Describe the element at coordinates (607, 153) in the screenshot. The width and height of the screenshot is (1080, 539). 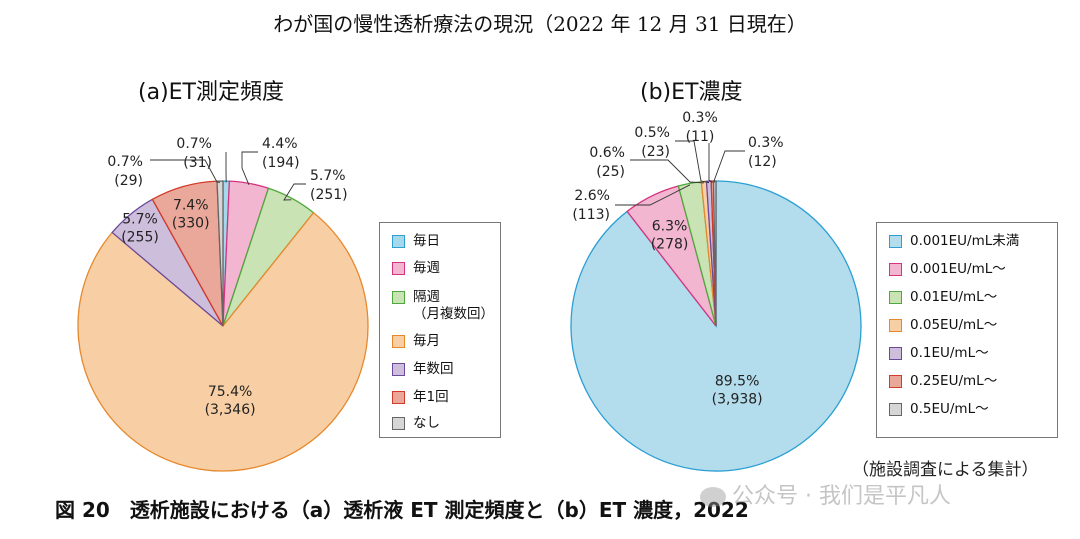
I see `pie-b-label-pct-3: 0.6%` at that location.